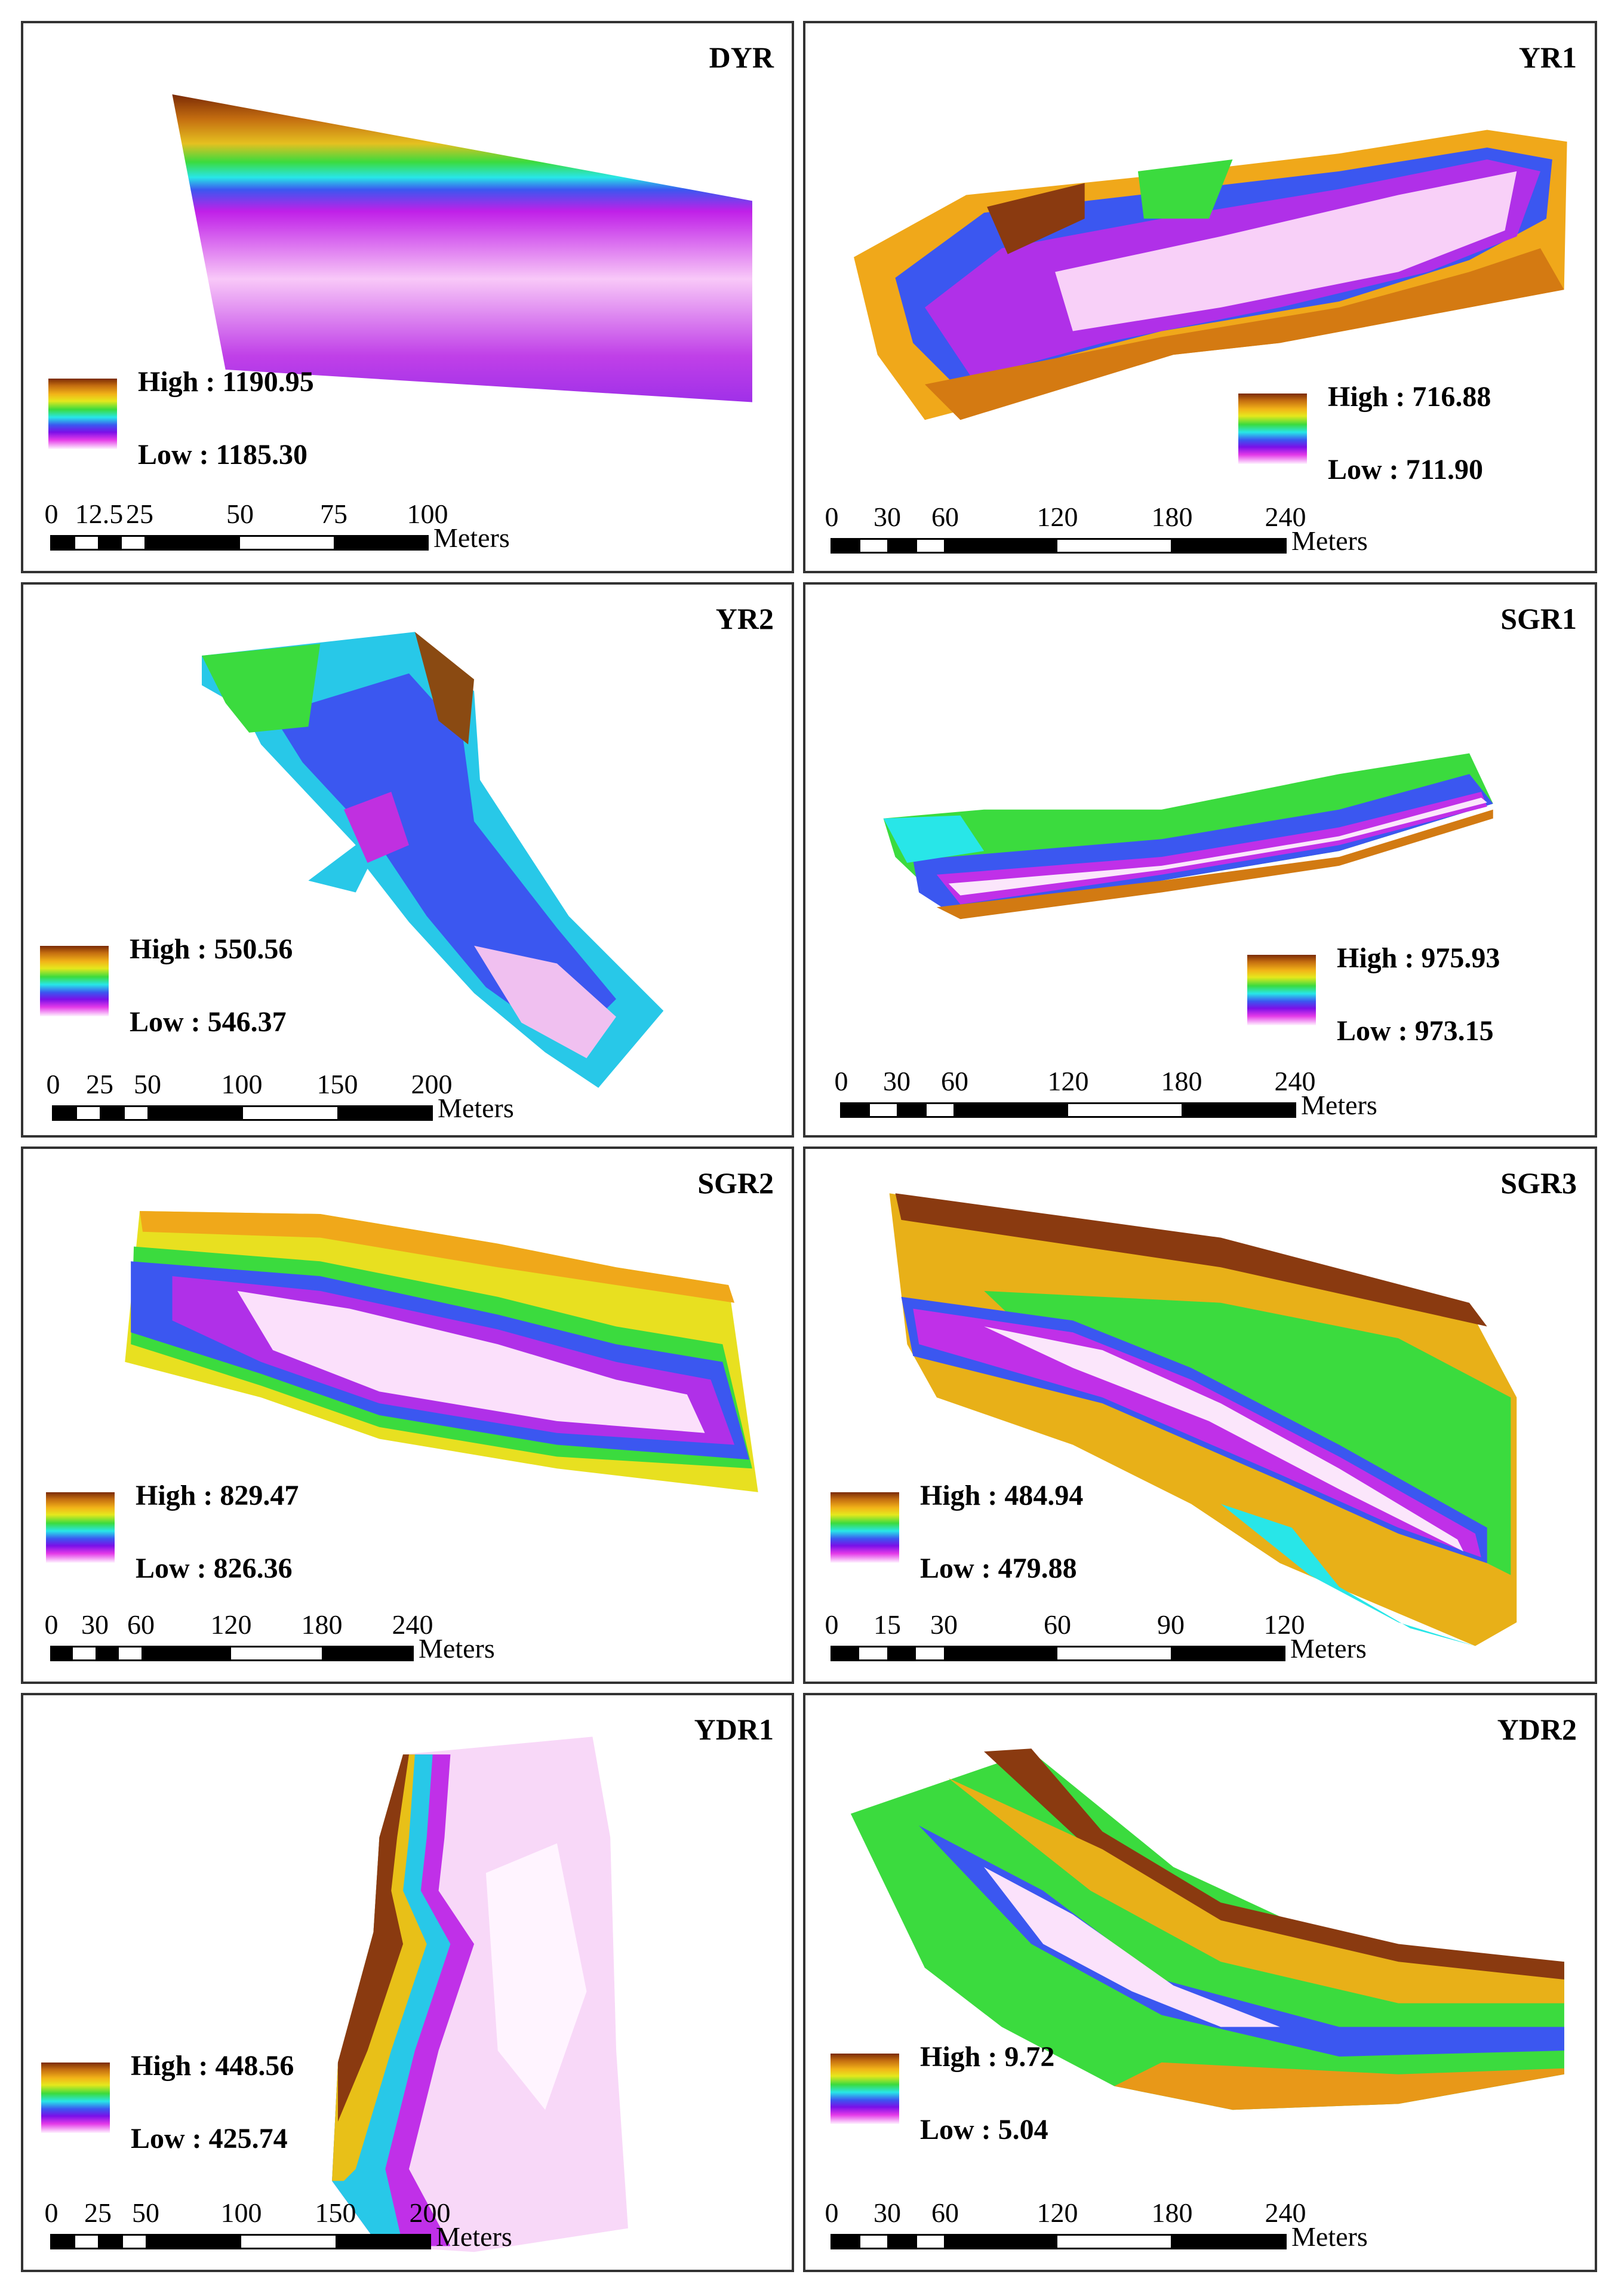  I want to click on elevation-map-ydr1, so click(480, 1994).